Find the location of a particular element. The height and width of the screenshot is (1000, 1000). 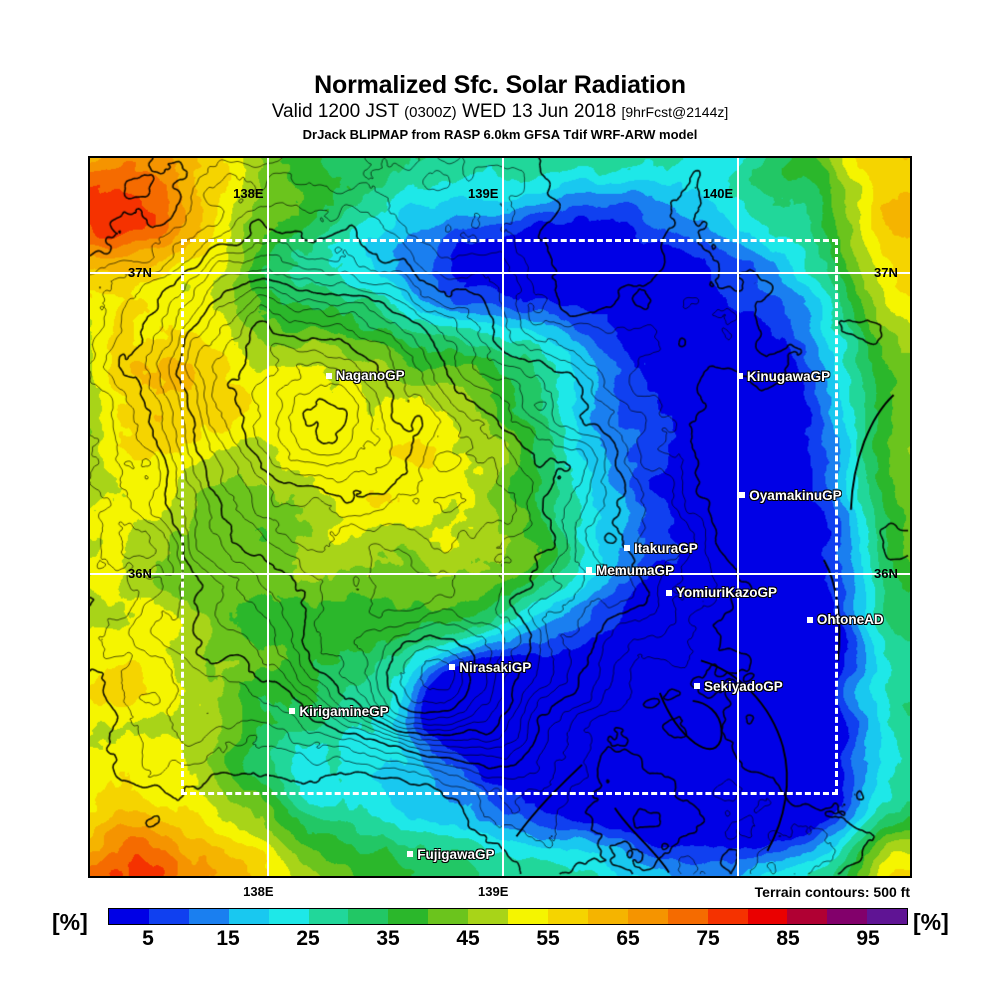

station-marker-NirasakiGP: NirasakiGP is located at coordinates (490, 667).